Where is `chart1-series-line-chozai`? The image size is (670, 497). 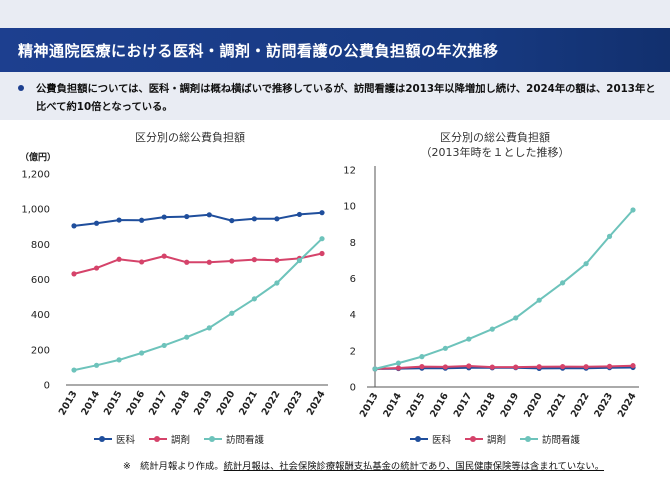
chart1-series-line-chozai is located at coordinates (198, 263).